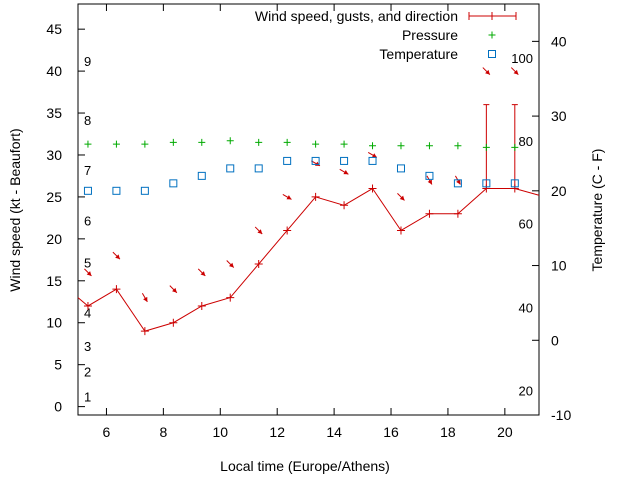 This screenshot has width=640, height=480. Describe the element at coordinates (334, 432) in the screenshot. I see `x-tick-label: 14` at that location.